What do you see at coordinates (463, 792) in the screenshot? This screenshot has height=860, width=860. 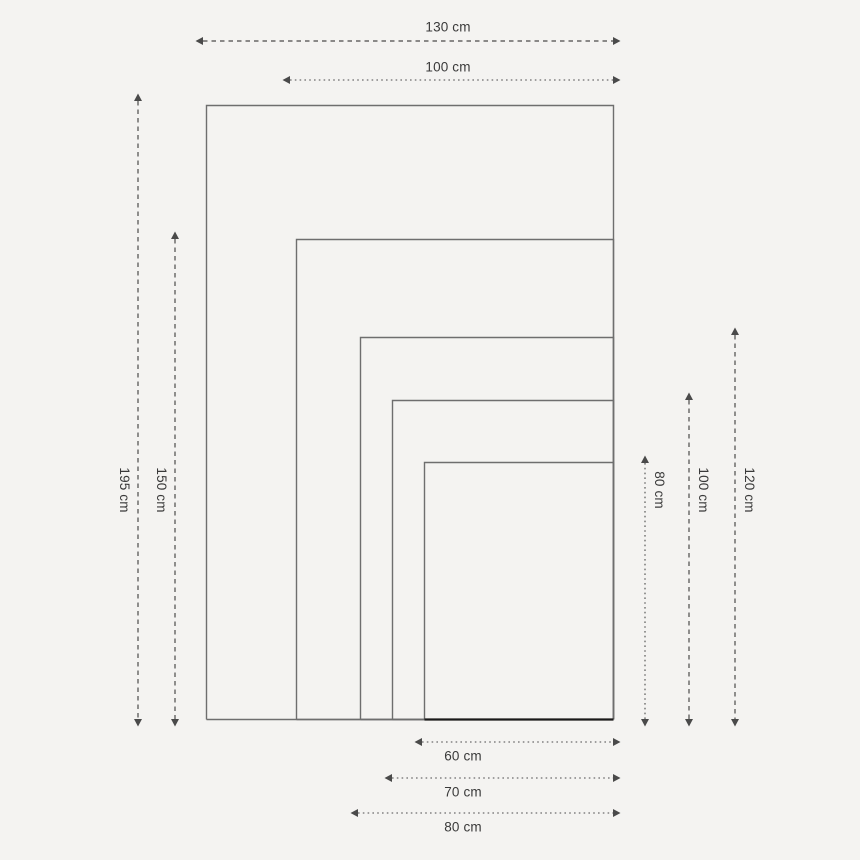 I see `dimension-label-width-70: 70 cm` at bounding box center [463, 792].